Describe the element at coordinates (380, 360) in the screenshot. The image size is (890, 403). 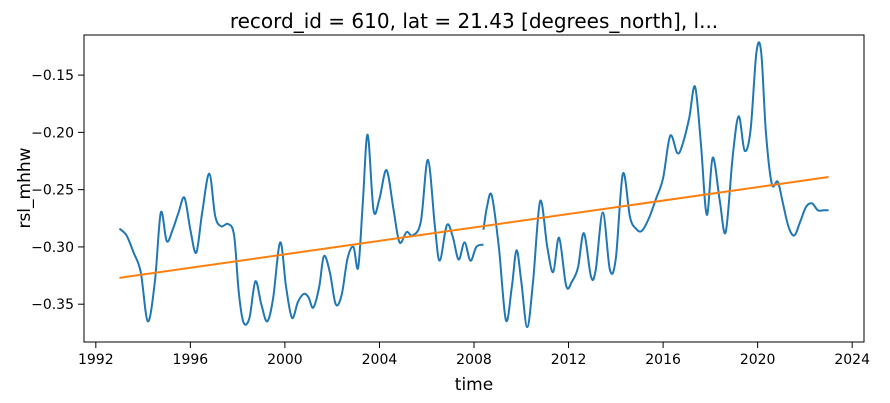
I see `x-tick-label: 2004` at that location.